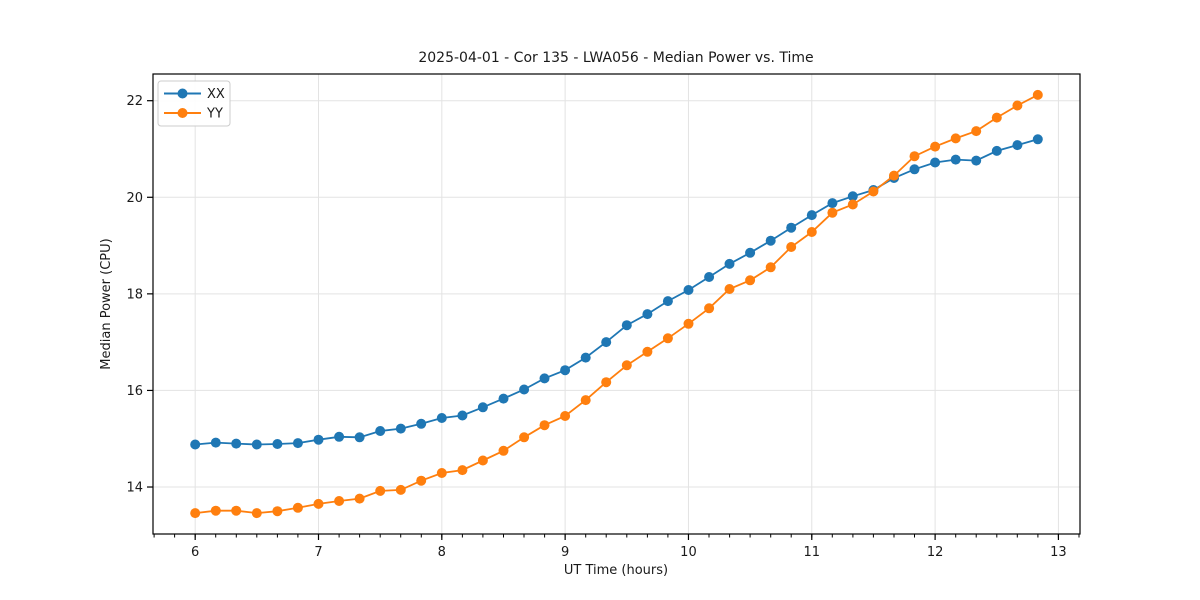  Describe the element at coordinates (134, 488) in the screenshot. I see `y-tick-label: 14` at that location.